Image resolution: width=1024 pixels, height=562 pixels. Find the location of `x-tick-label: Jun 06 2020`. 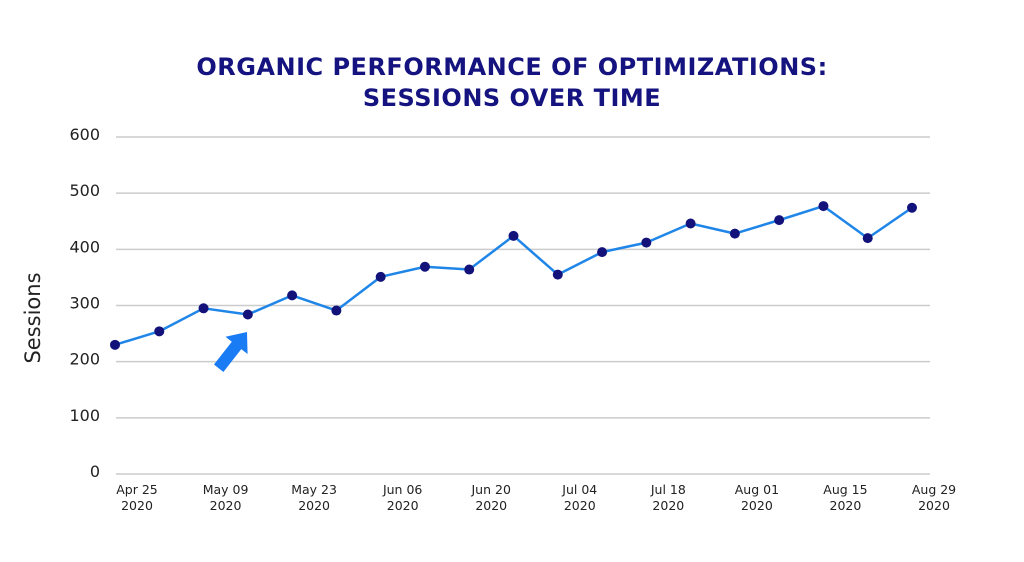

x-tick-label: Jun 06 2020 is located at coordinates (402, 497).